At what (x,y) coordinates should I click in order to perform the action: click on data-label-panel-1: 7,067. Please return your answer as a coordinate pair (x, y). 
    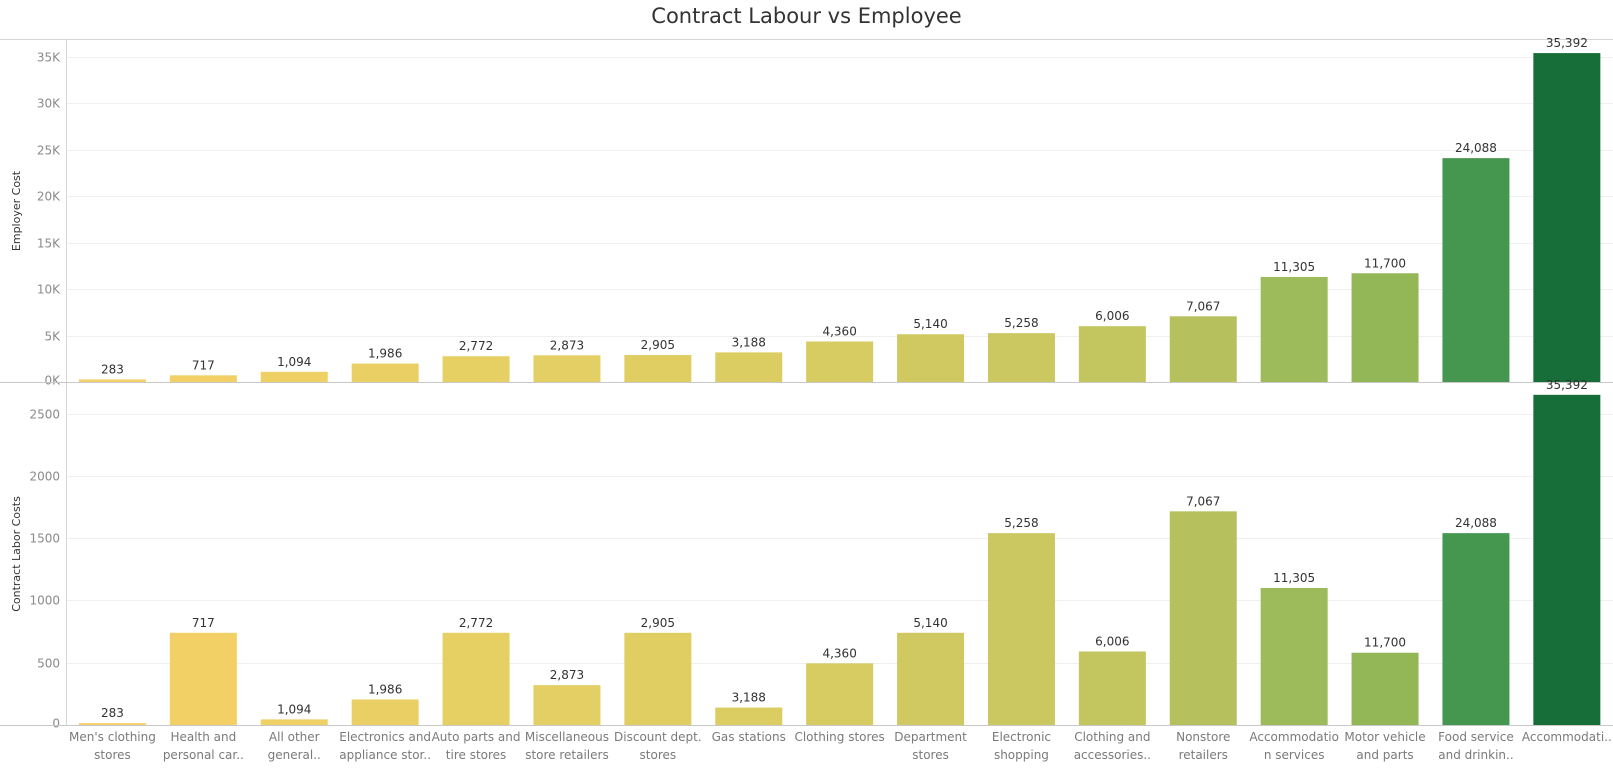
    Looking at the image, I should click on (1203, 306).